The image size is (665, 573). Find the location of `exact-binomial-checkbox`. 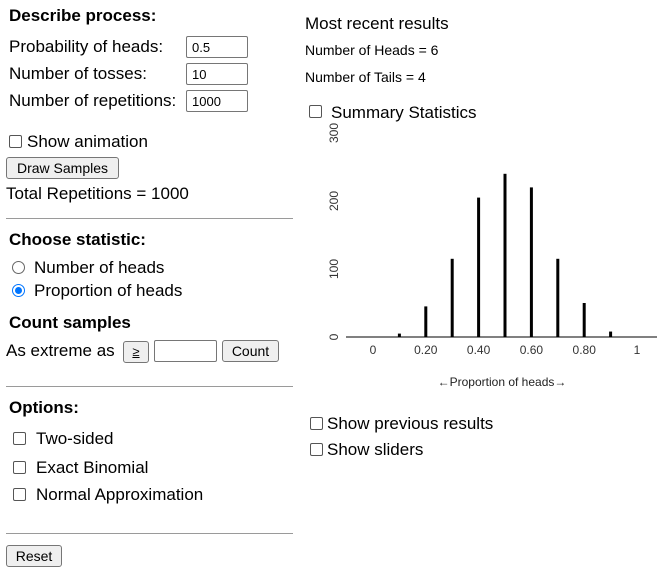

exact-binomial-checkbox is located at coordinates (19, 467).